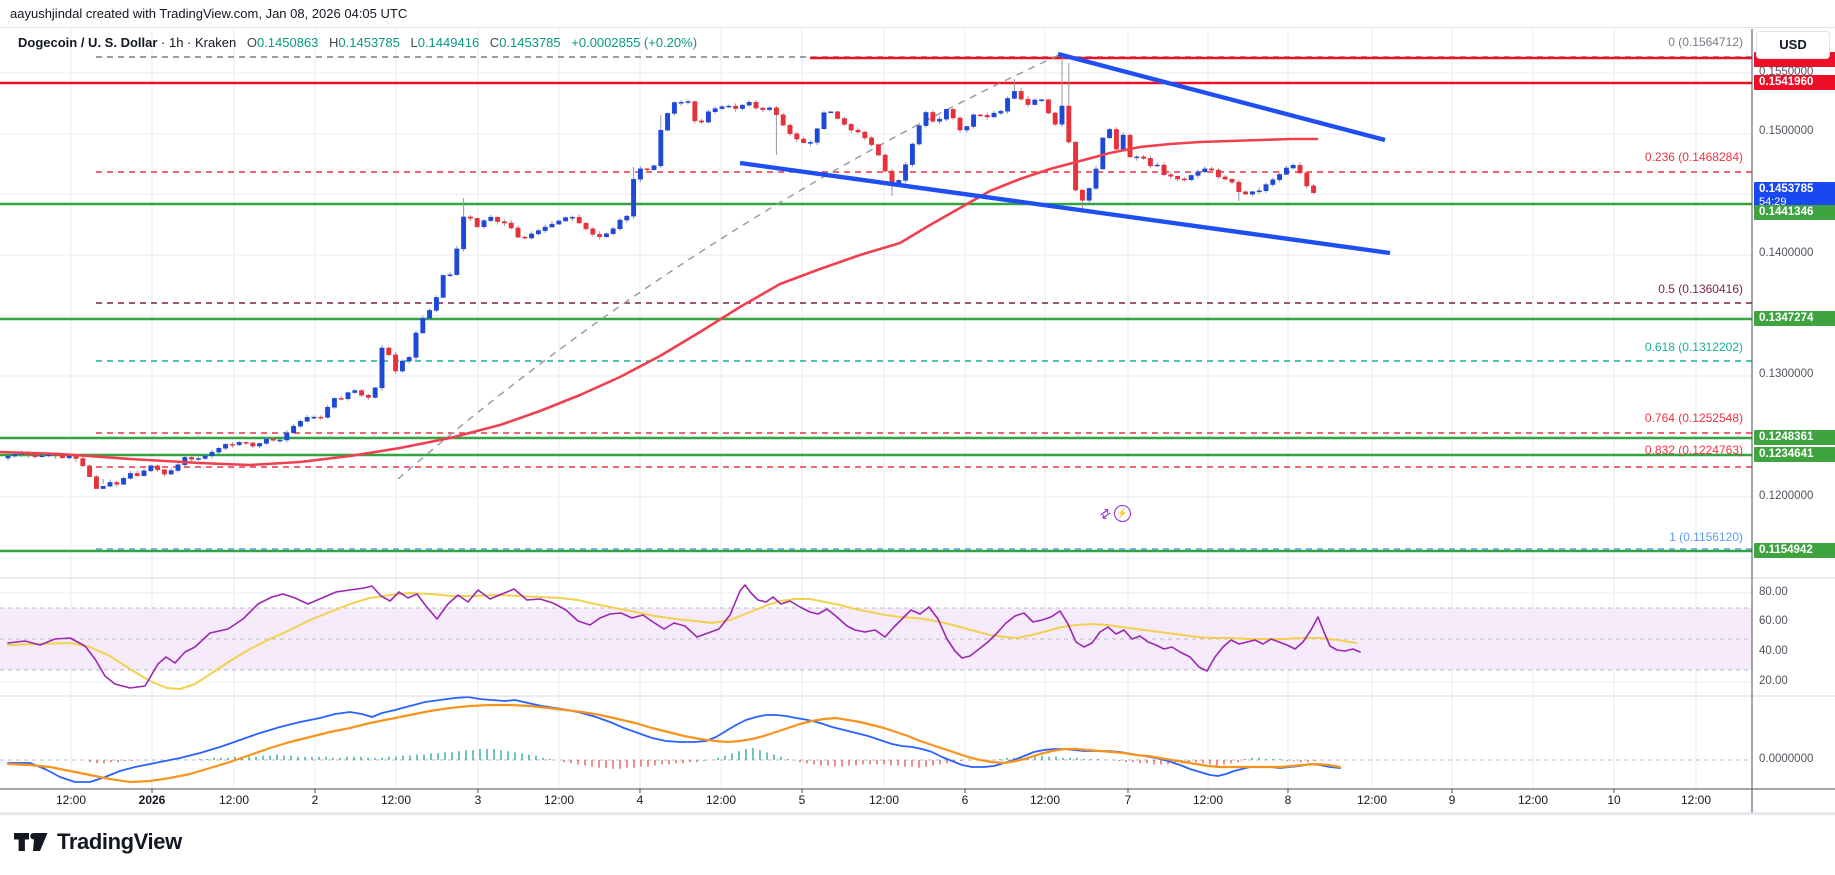 The image size is (1835, 875). I want to click on low-value: 0.1449416, so click(448, 42).